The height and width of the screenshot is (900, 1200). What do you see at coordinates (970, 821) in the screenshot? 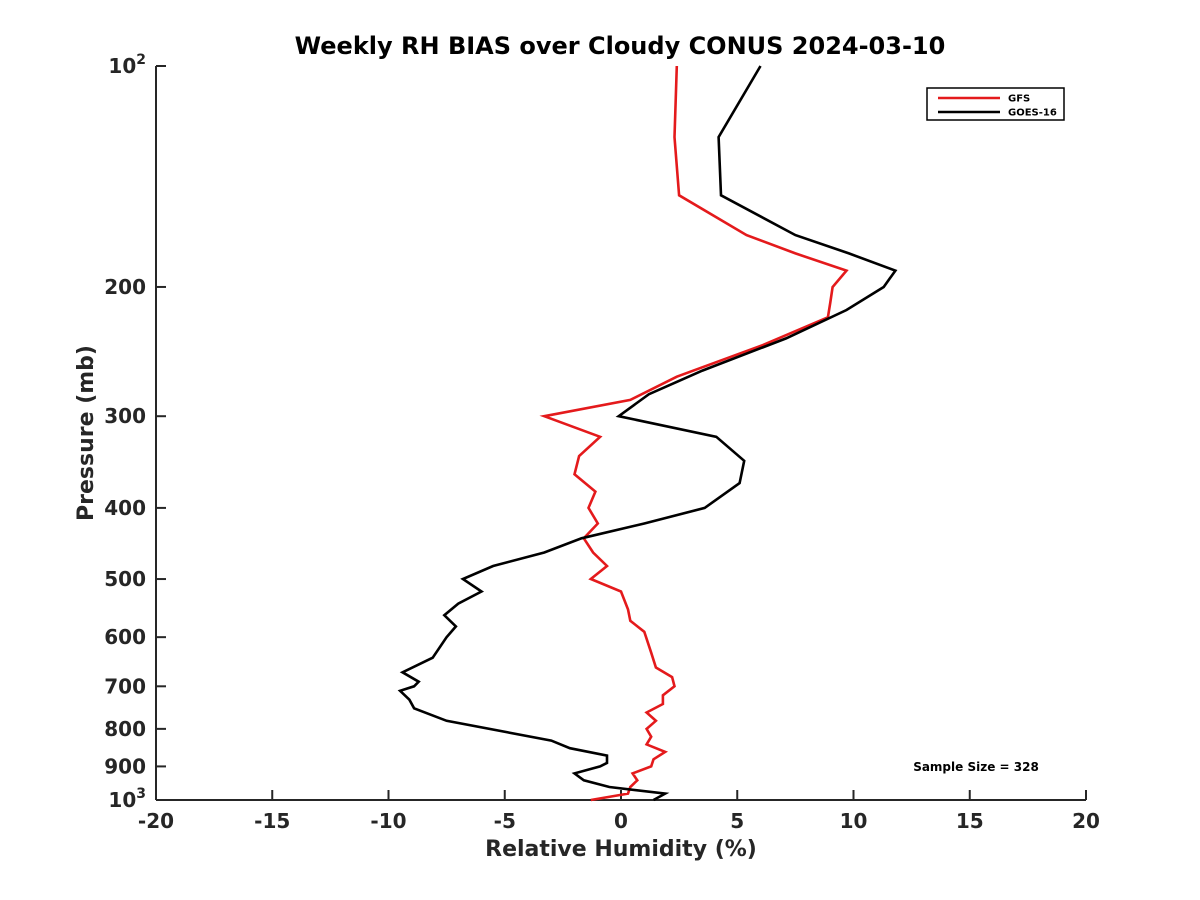
I see `x-tick-label: 15` at bounding box center [970, 821].